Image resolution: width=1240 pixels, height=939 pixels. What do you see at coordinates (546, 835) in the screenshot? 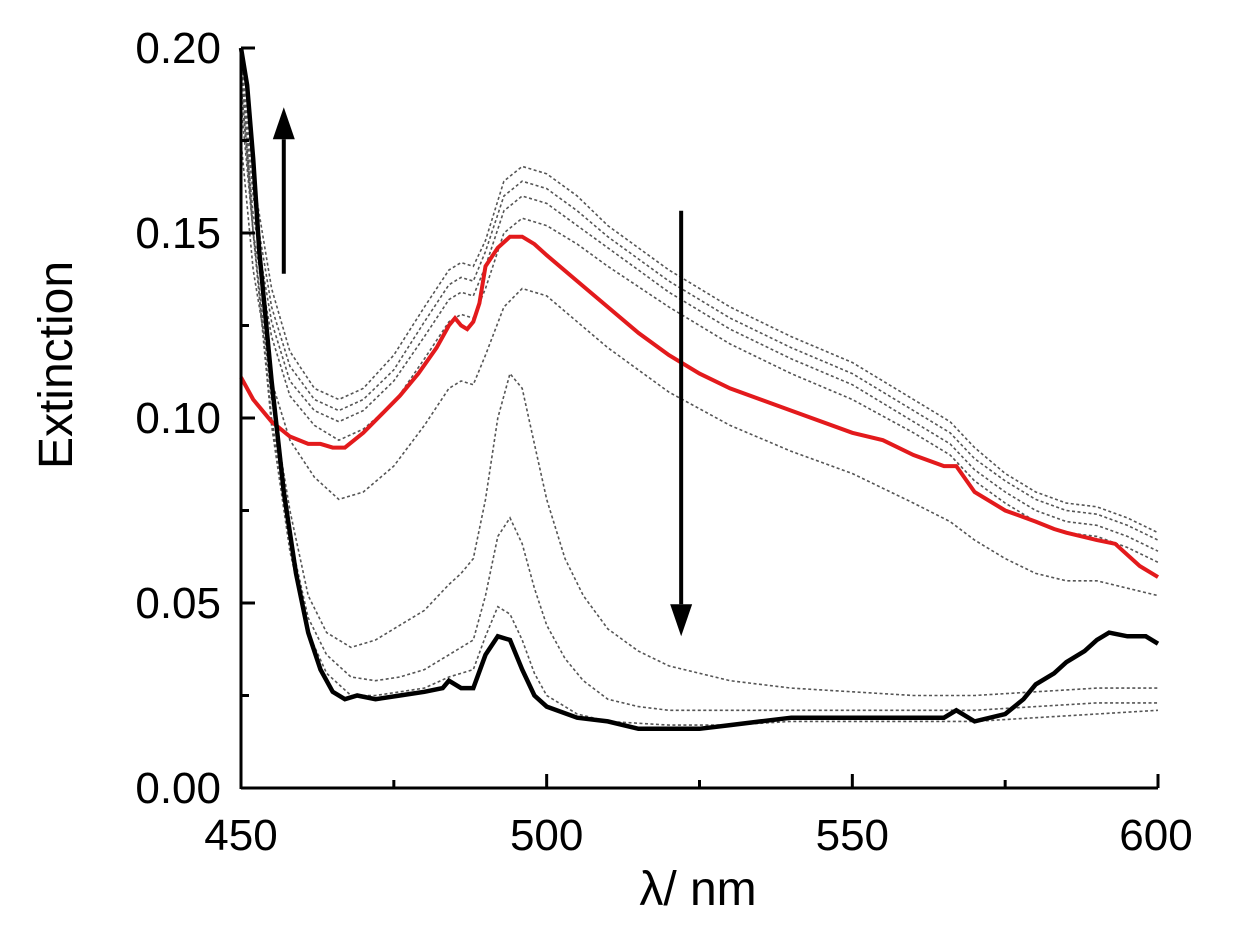
I see `x-tick-label: 500` at bounding box center [546, 835].